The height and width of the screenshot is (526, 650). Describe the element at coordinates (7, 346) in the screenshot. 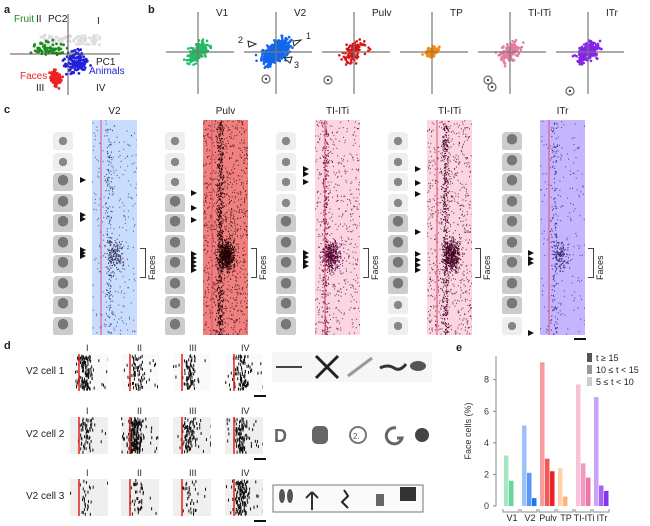

I see `panel-d-label: d` at that location.